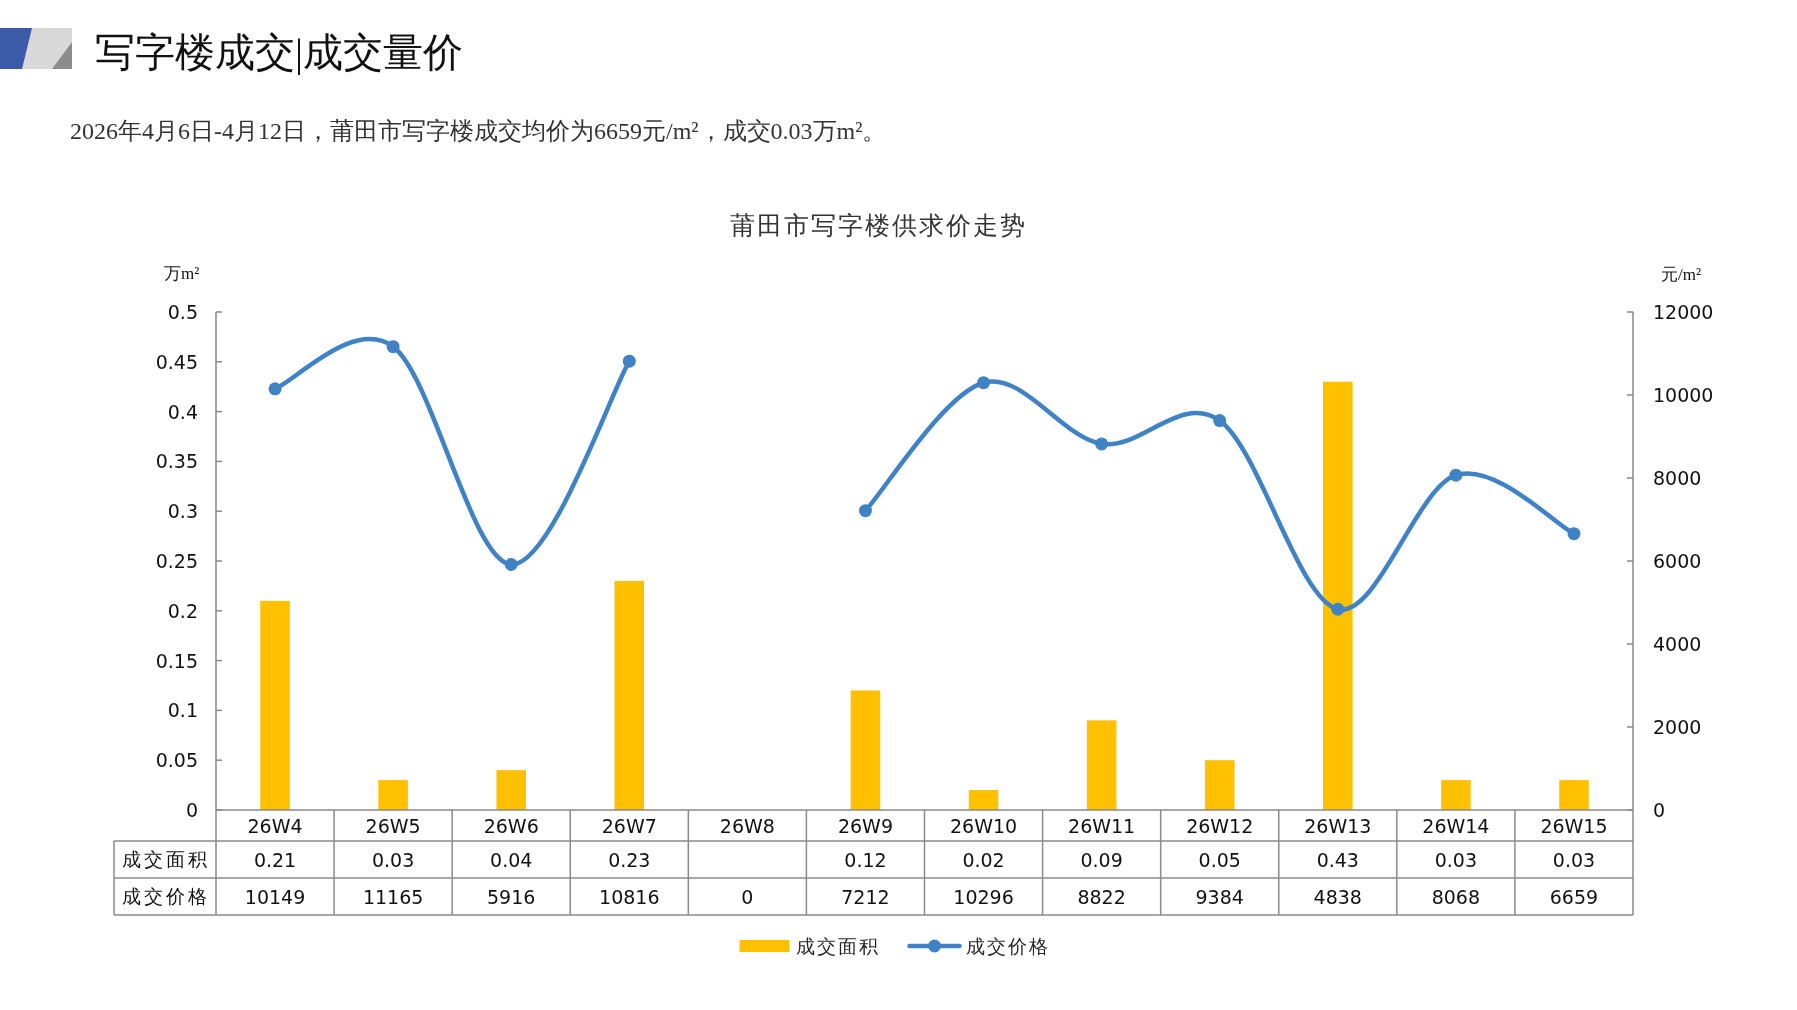 Image resolution: width=1797 pixels, height=1010 pixels. What do you see at coordinates (983, 859) in the screenshot?
I see `data-label: 0.02` at bounding box center [983, 859].